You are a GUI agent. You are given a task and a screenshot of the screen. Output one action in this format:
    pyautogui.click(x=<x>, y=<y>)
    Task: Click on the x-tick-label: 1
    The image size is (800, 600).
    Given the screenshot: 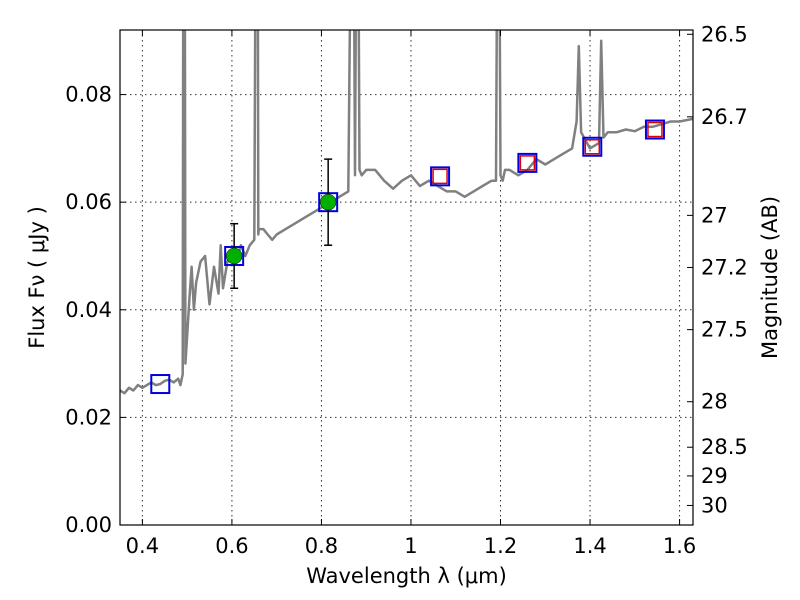 What is the action you would take?
    pyautogui.click(x=410, y=546)
    